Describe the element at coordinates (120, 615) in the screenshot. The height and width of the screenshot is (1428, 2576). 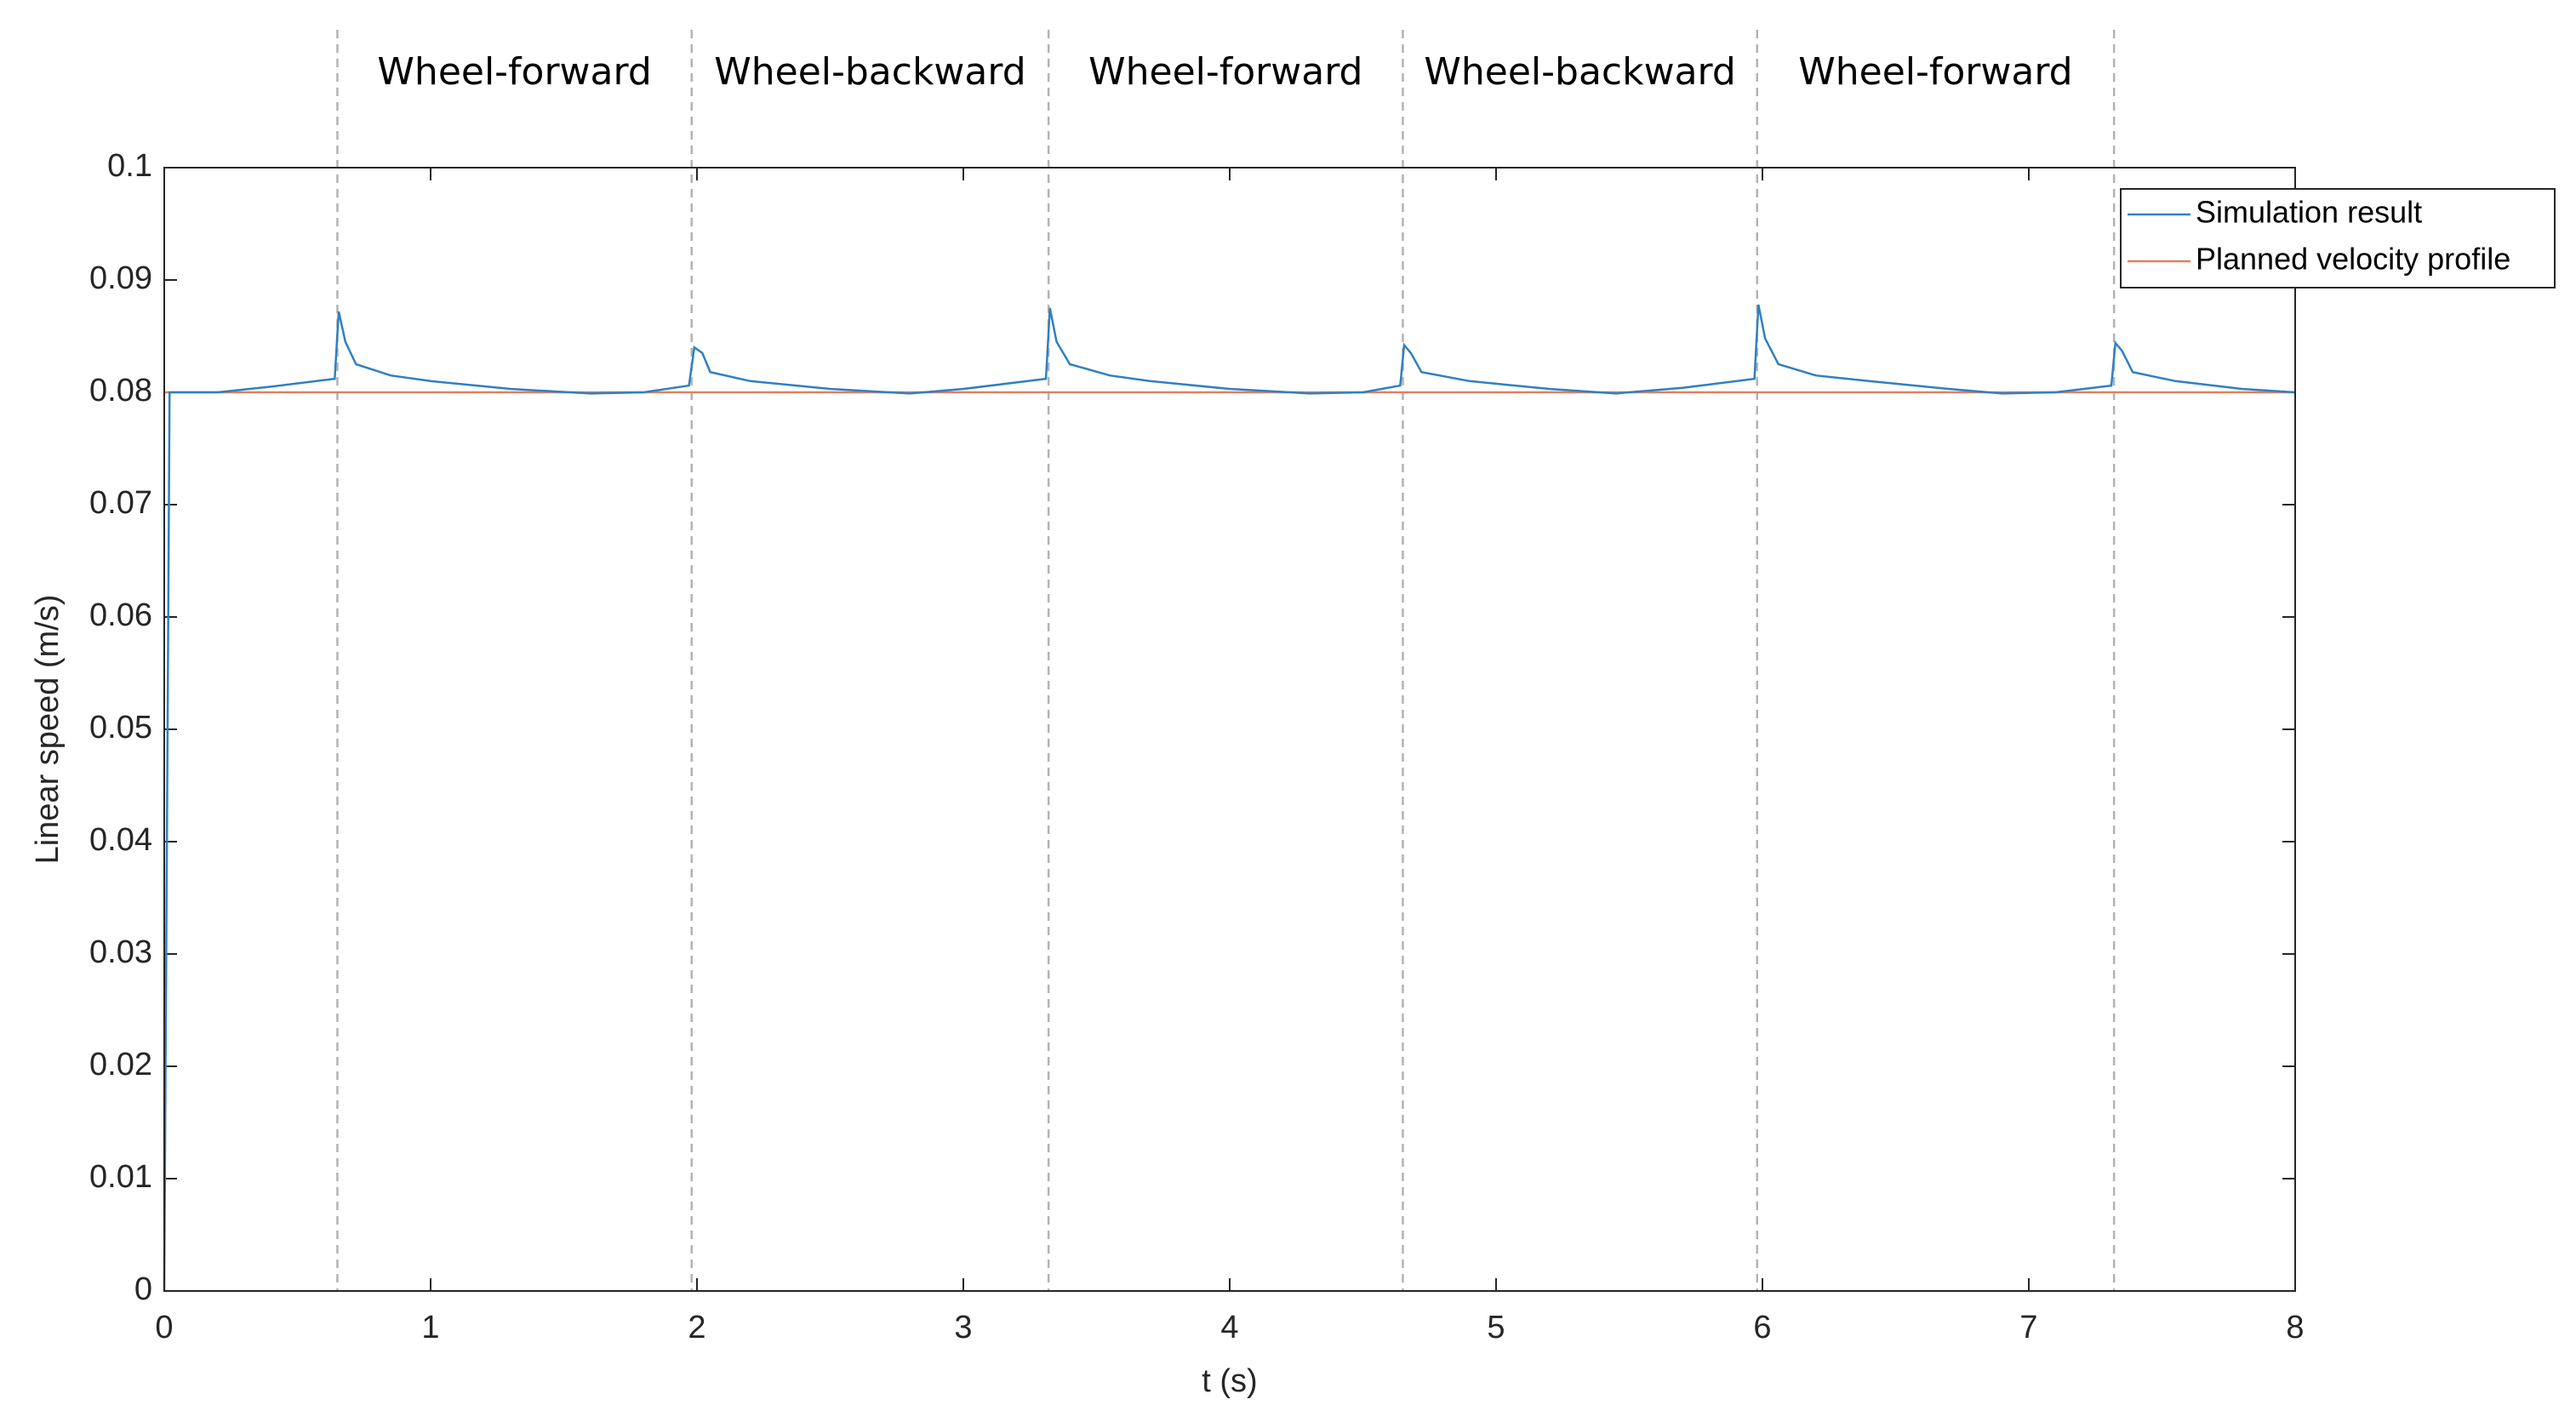
I see `y-tick-label: 0.06` at that location.